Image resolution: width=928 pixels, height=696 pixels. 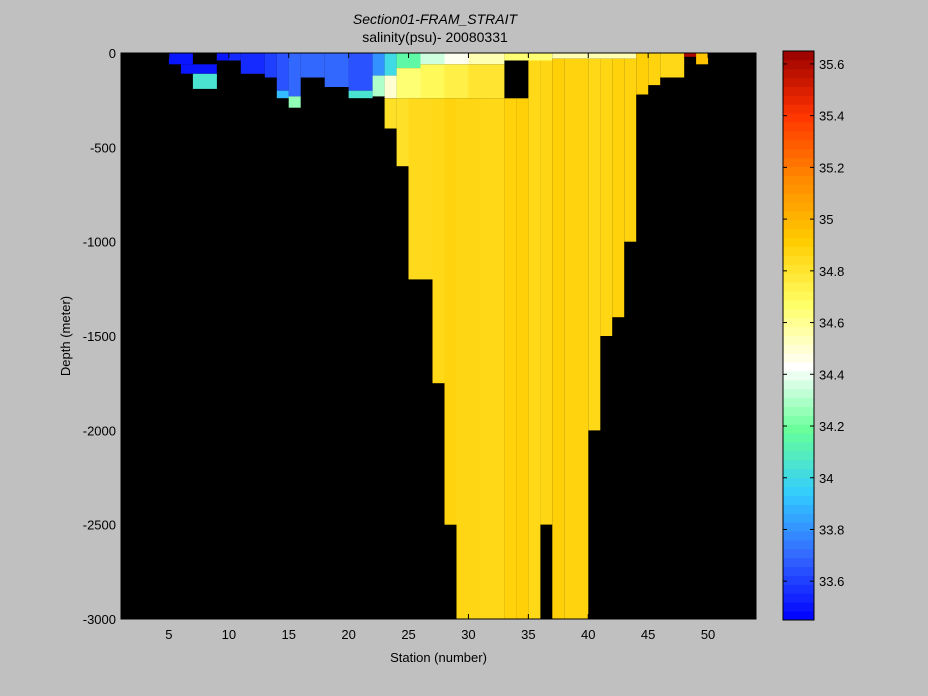 What do you see at coordinates (65, 336) in the screenshot?
I see `y-axis-label: Depth (meter)` at bounding box center [65, 336].